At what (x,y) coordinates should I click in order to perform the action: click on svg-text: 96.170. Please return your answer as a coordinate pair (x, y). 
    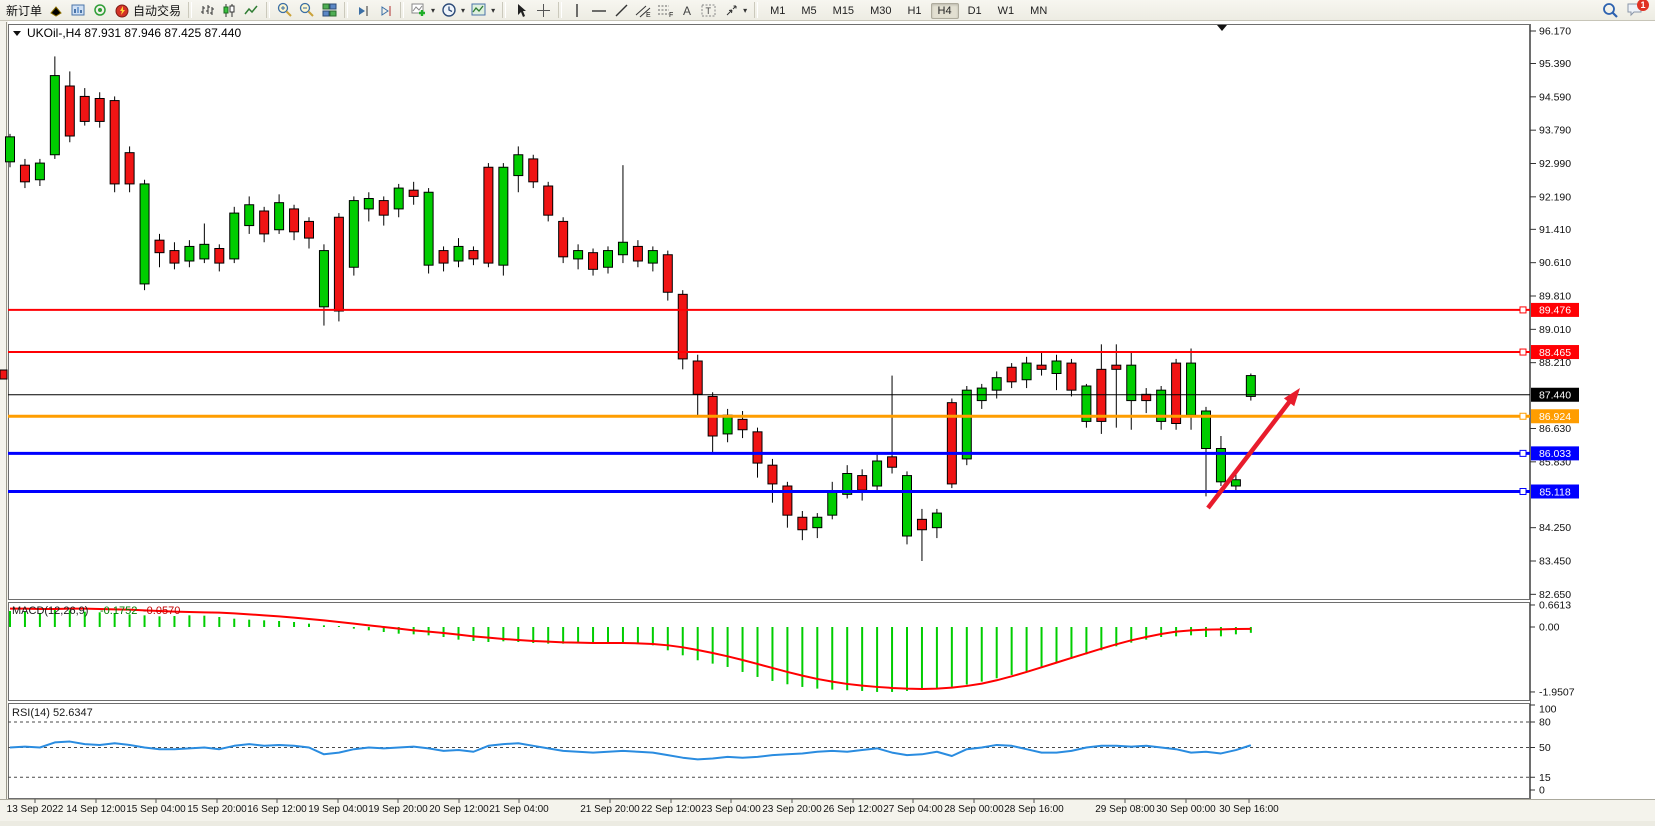
    Looking at the image, I should click on (1555, 32).